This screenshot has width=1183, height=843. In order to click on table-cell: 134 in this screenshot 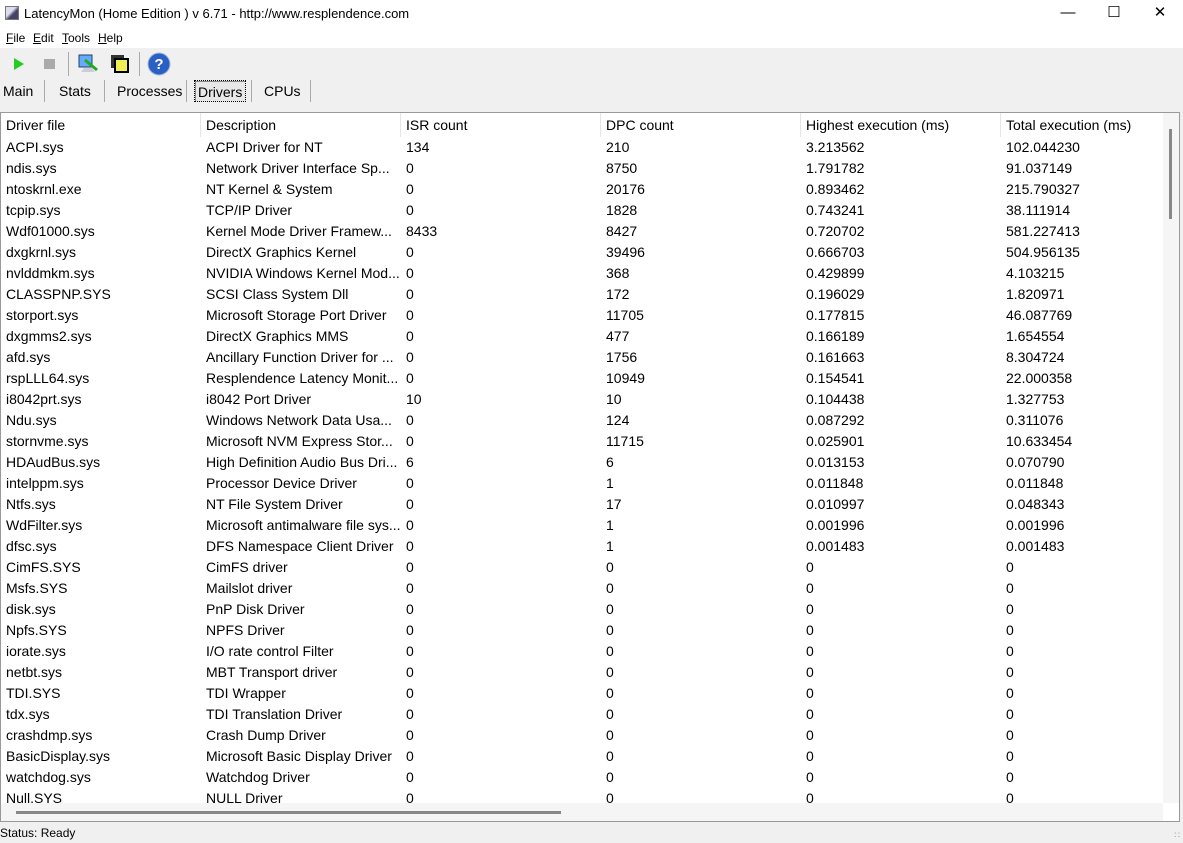, I will do `click(418, 147)`.